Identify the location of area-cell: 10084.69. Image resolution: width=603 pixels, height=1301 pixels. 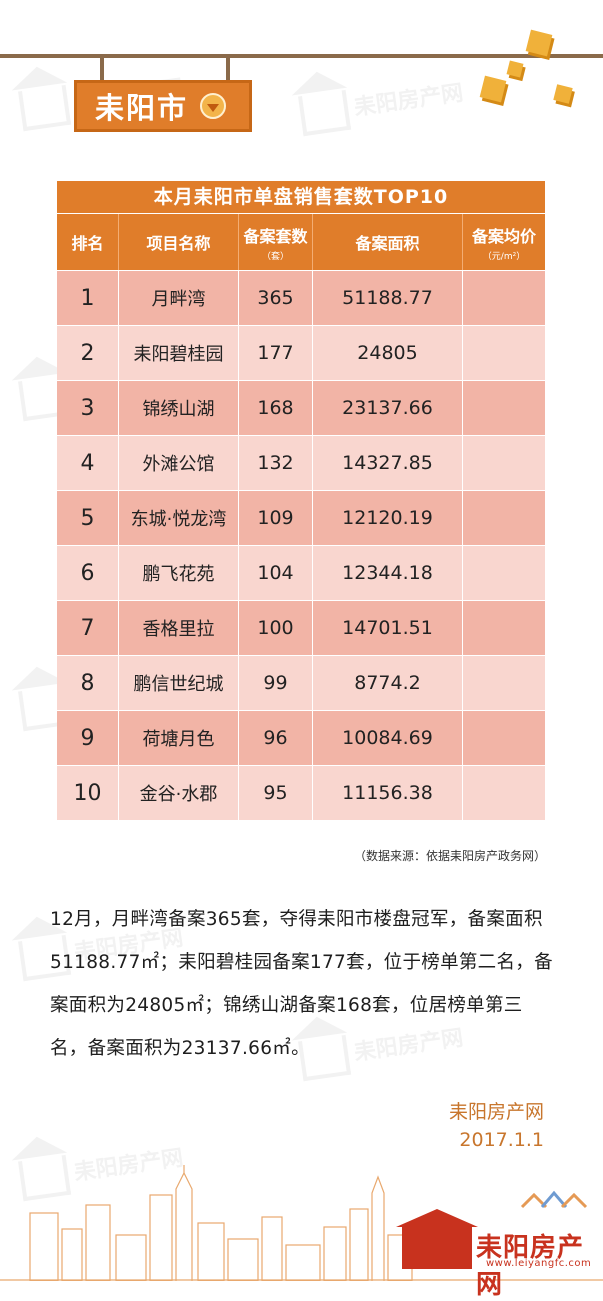
(388, 738).